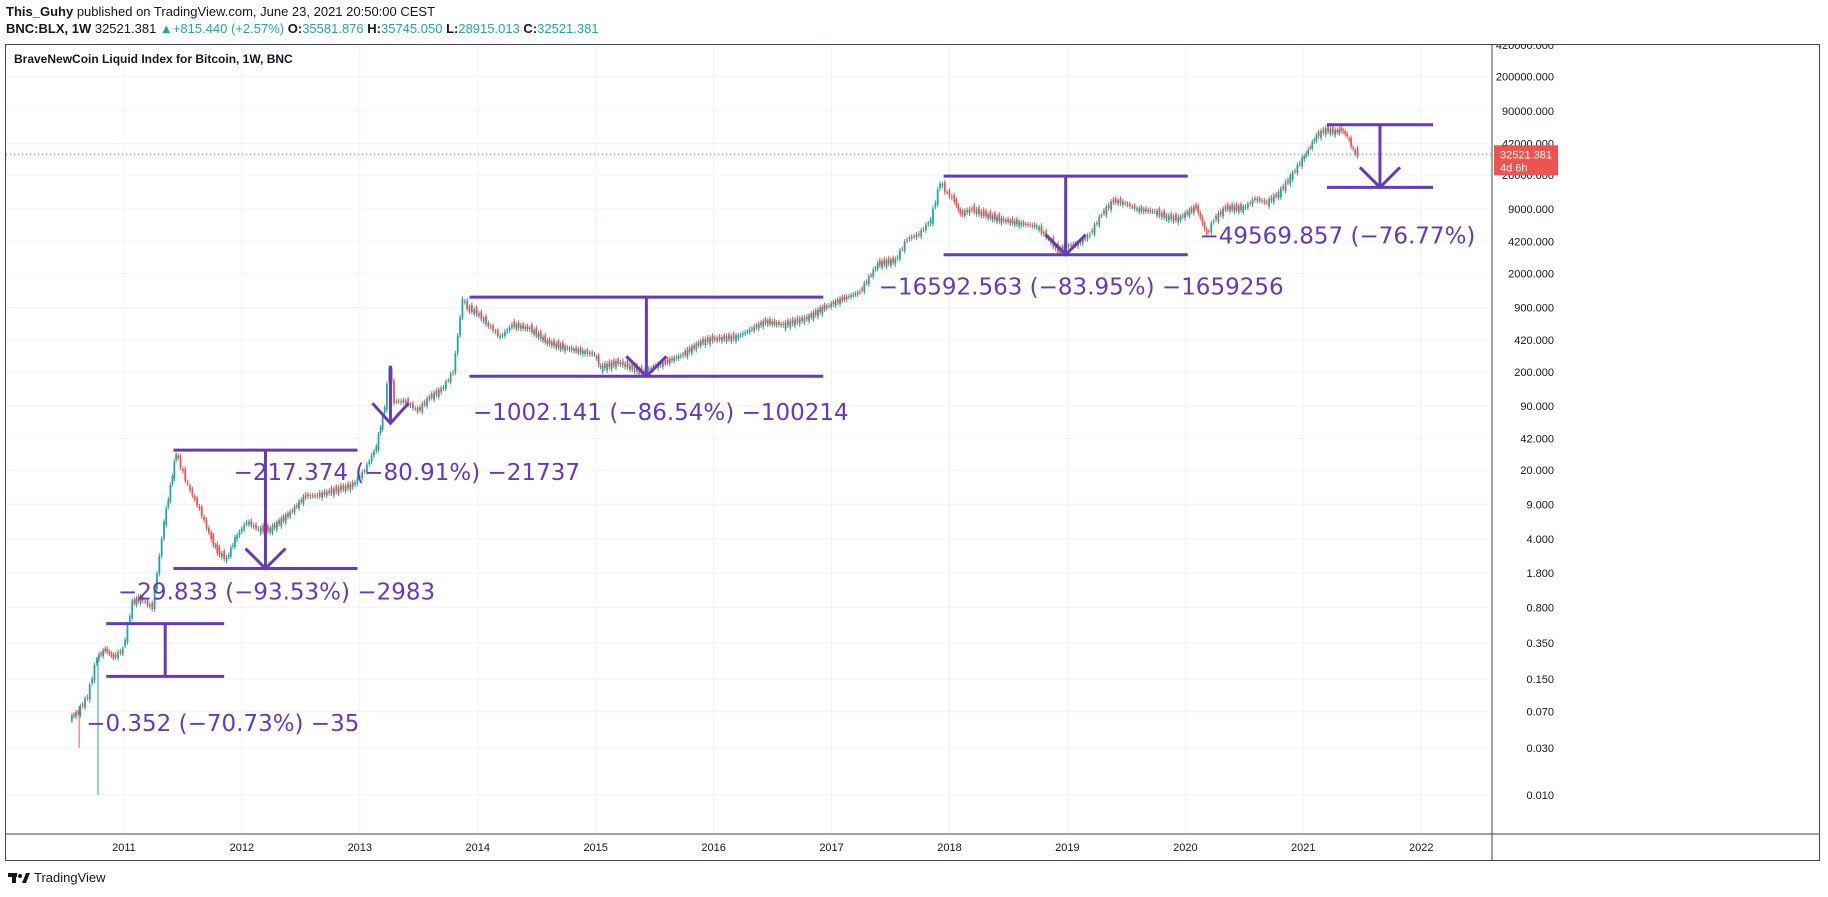  What do you see at coordinates (19, 878) in the screenshot?
I see `tradingview-logo-icon` at bounding box center [19, 878].